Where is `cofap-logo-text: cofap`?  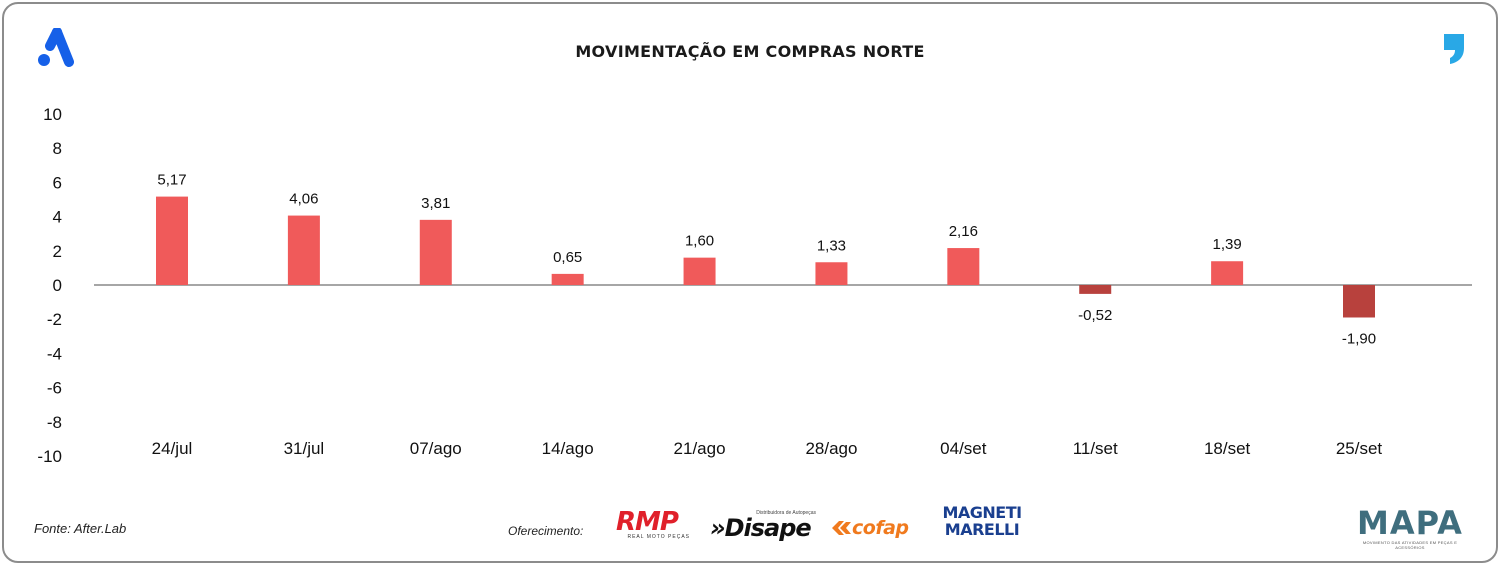 cofap-logo-text: cofap is located at coordinates (880, 528).